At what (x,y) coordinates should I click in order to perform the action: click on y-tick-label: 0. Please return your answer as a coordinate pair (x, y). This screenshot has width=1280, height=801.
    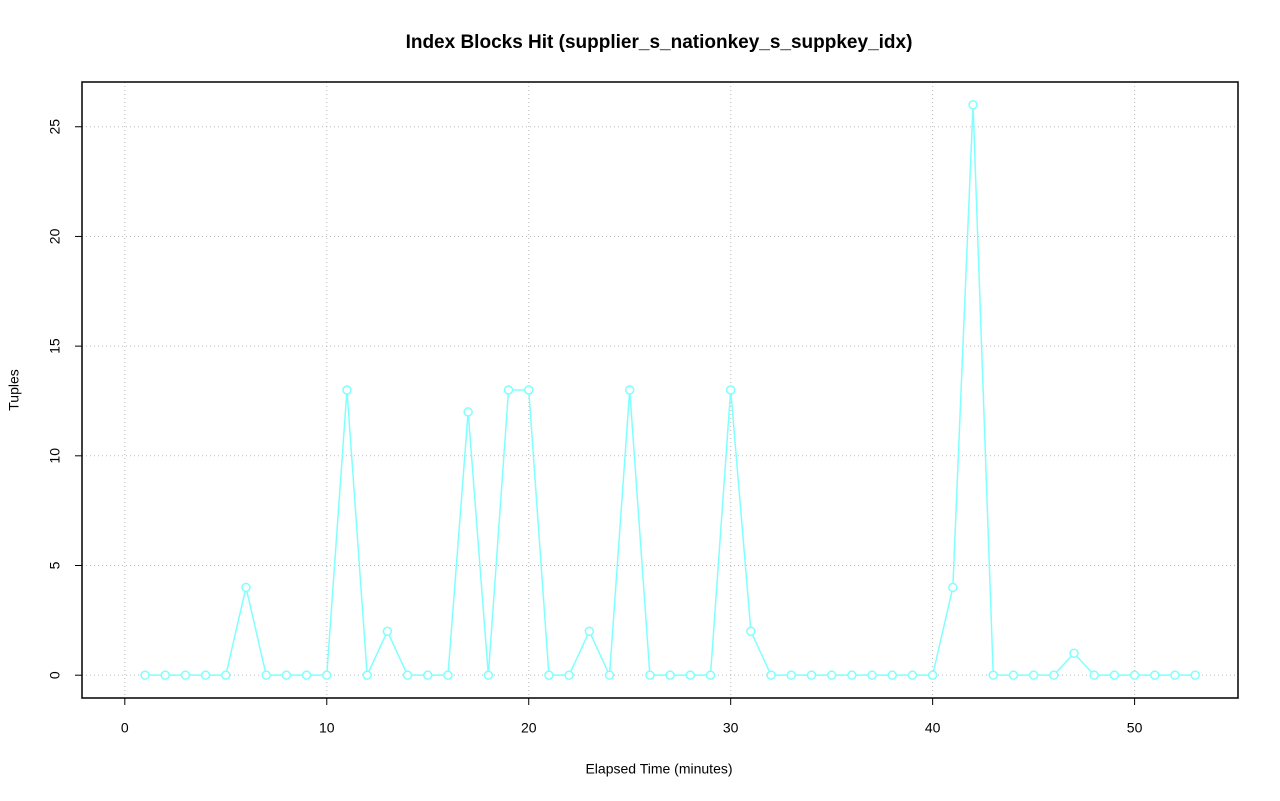
    Looking at the image, I should click on (55, 675).